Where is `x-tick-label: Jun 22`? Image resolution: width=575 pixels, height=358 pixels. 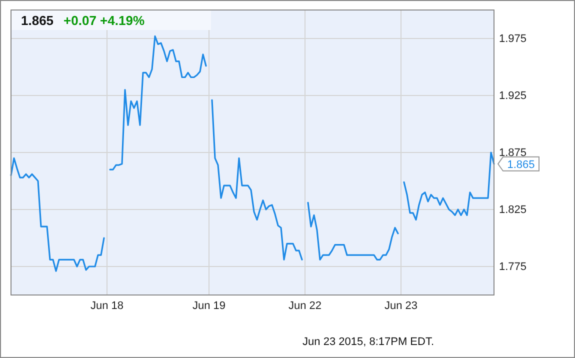 x-tick-label: Jun 22 is located at coordinates (305, 306).